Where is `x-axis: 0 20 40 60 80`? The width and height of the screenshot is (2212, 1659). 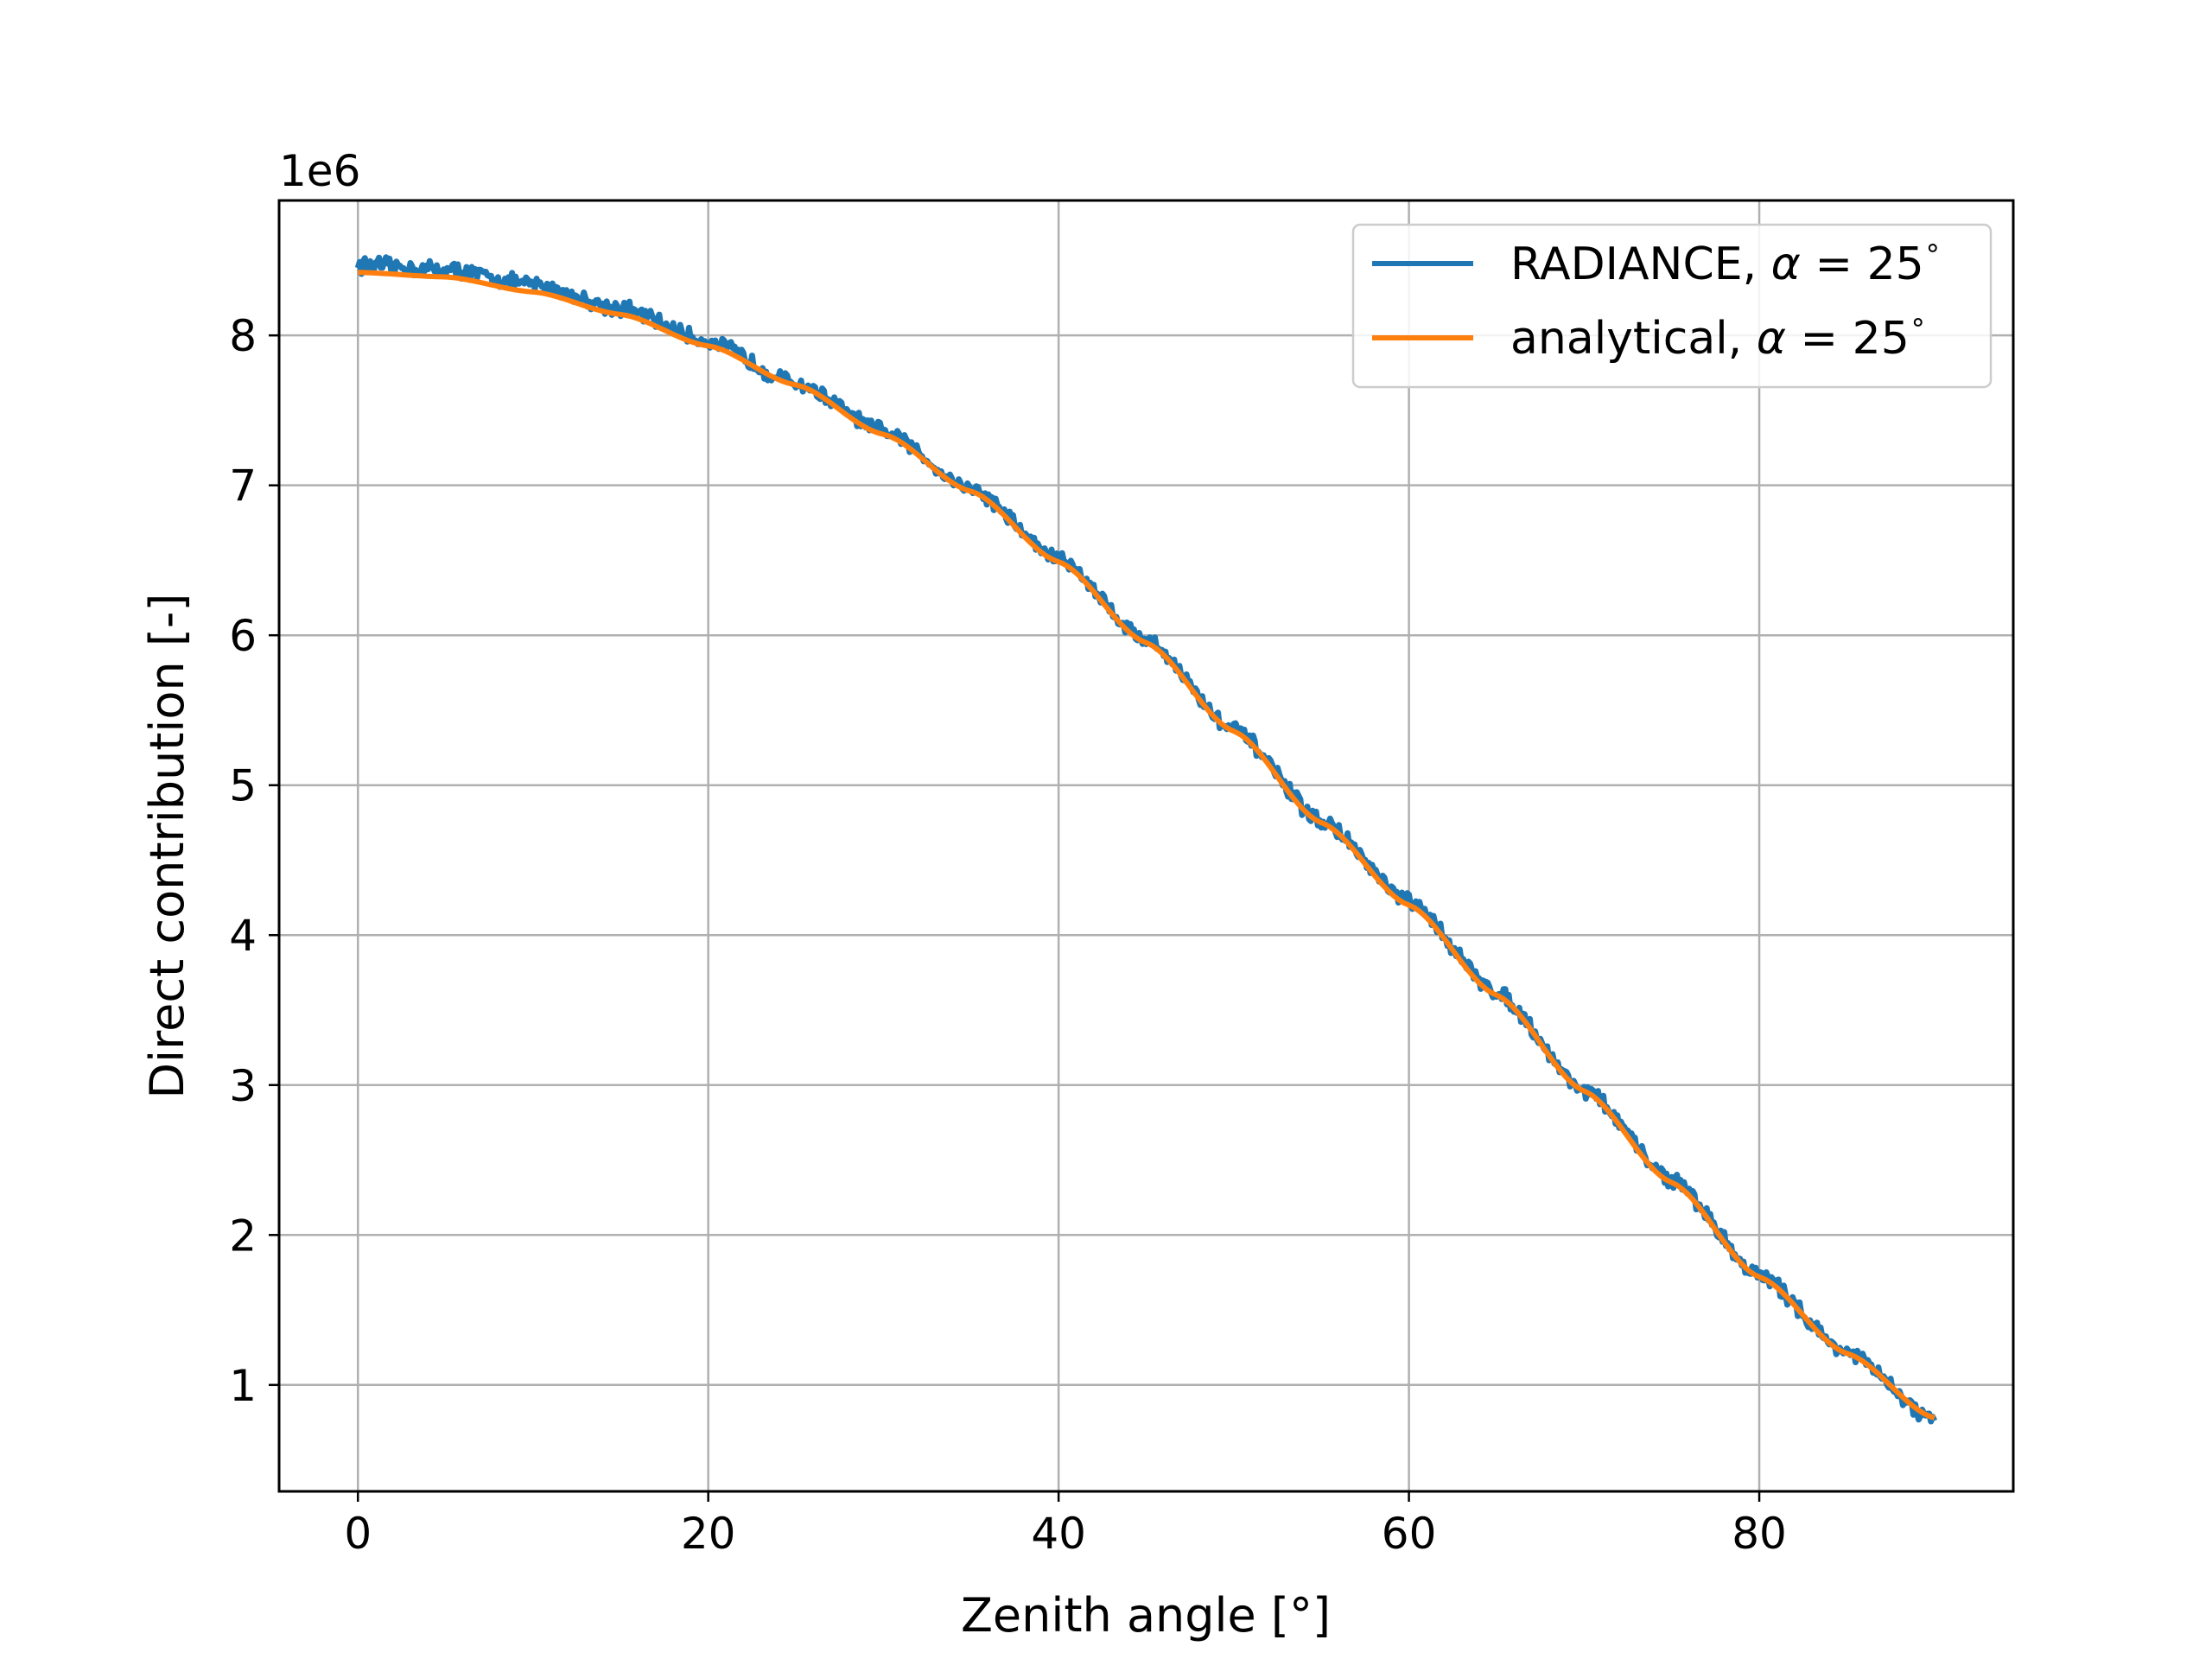
x-axis: 0 20 40 60 80 is located at coordinates (1065, 1525).